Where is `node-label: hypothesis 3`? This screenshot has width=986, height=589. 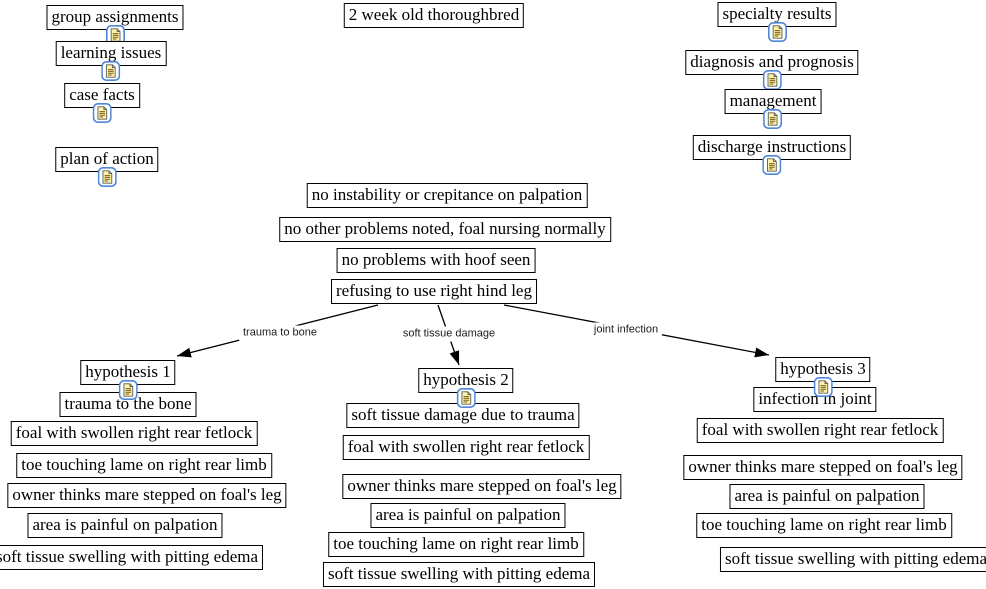
node-label: hypothesis 3 is located at coordinates (823, 368).